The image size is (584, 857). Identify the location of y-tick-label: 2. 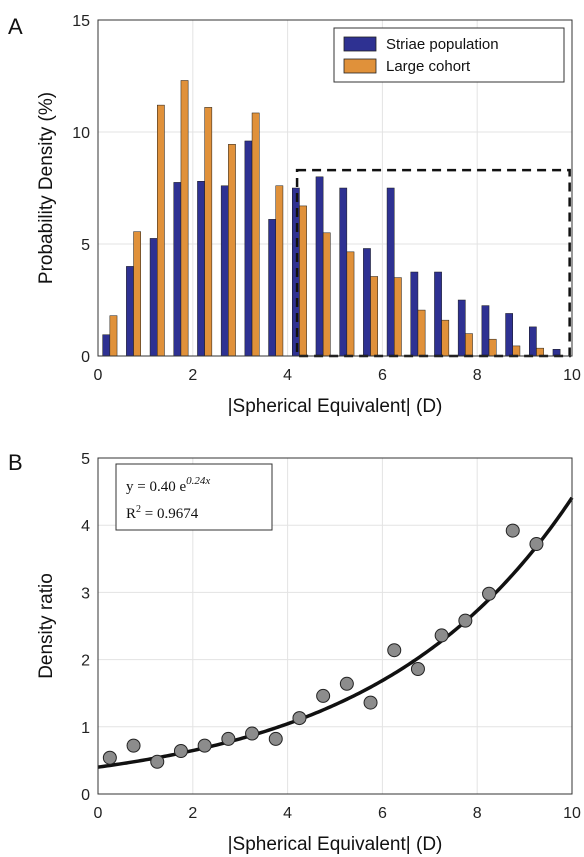
(85, 661).